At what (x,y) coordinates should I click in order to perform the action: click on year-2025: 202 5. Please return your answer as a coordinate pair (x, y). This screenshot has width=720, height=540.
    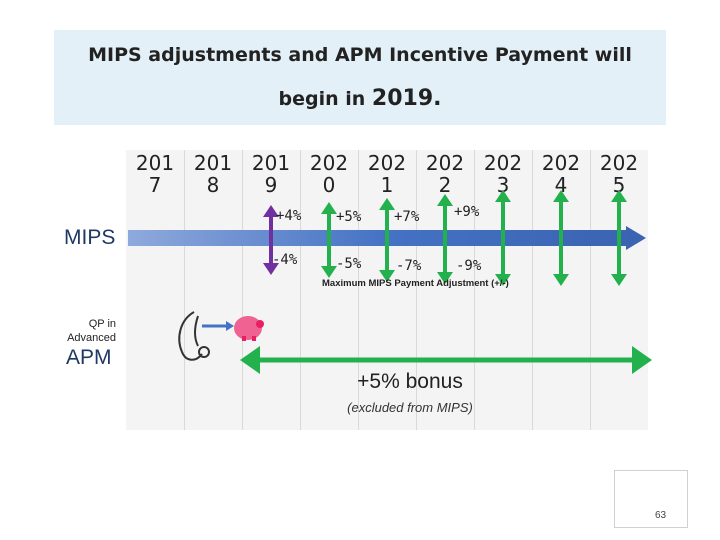
    Looking at the image, I should click on (619, 174).